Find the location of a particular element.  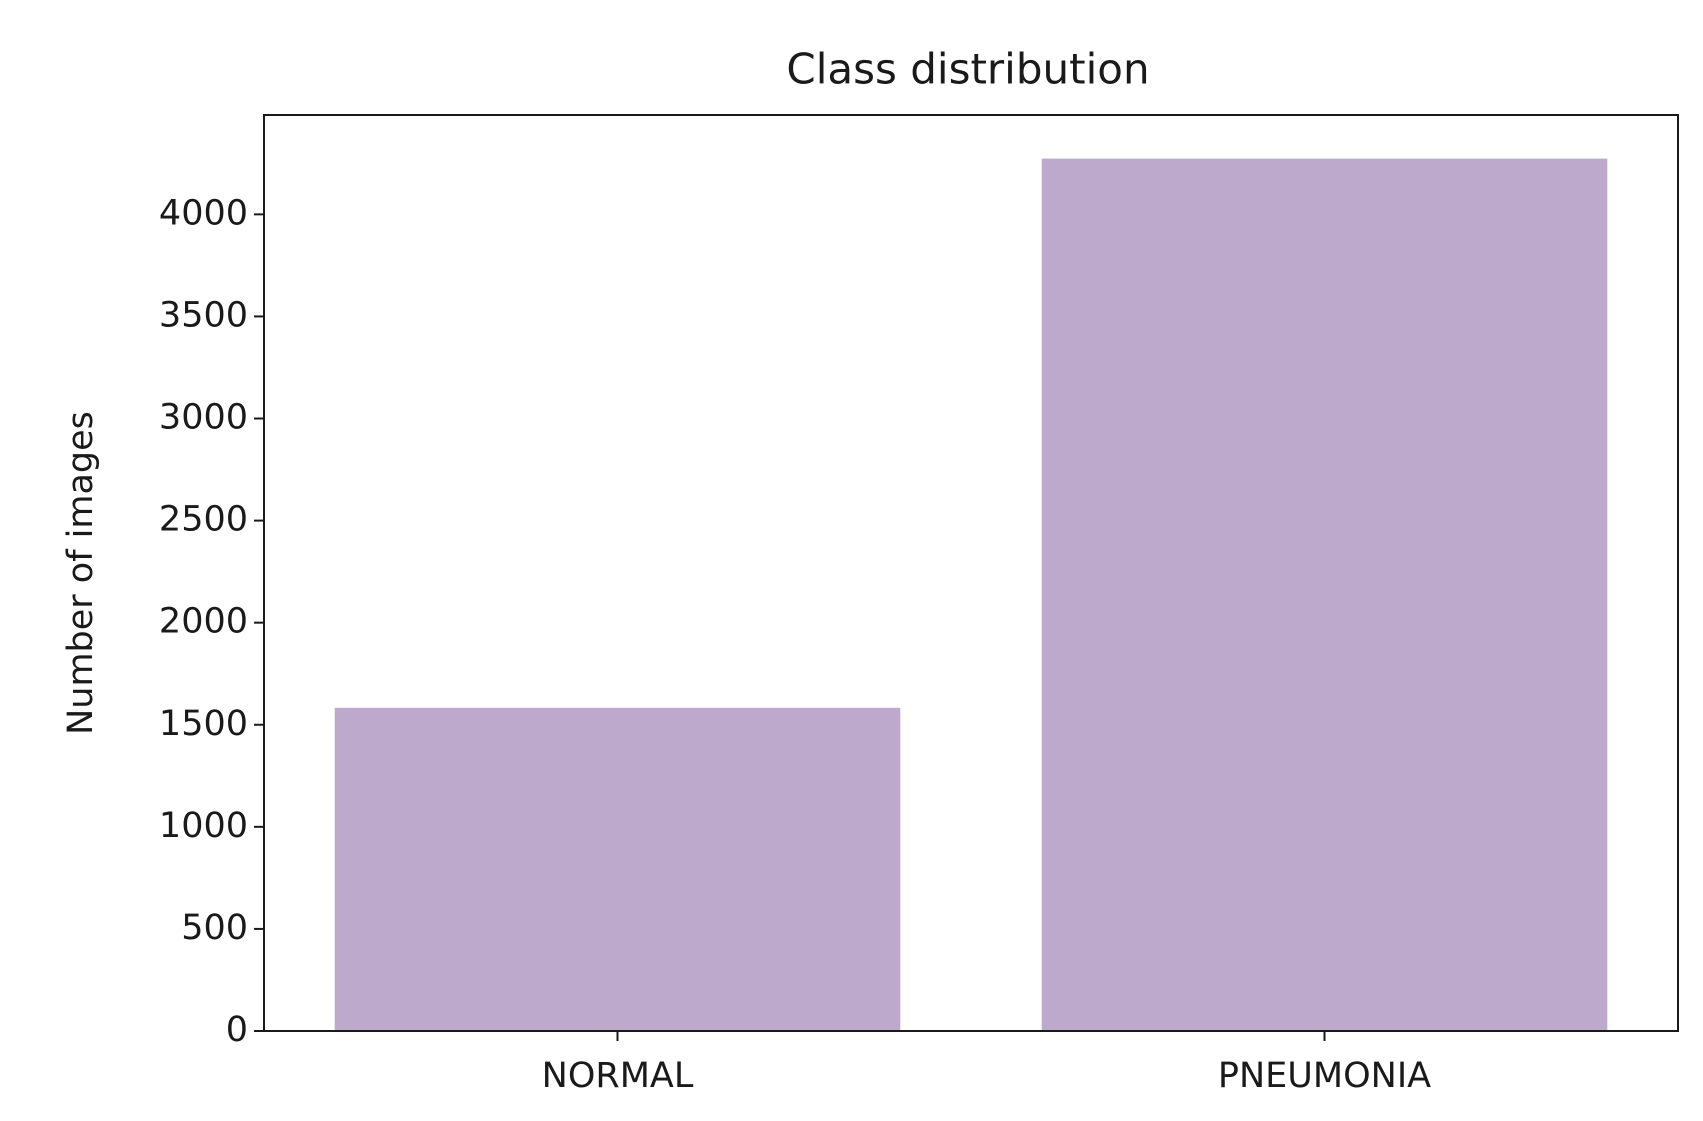

y-tick-label: 500 is located at coordinates (214, 928).